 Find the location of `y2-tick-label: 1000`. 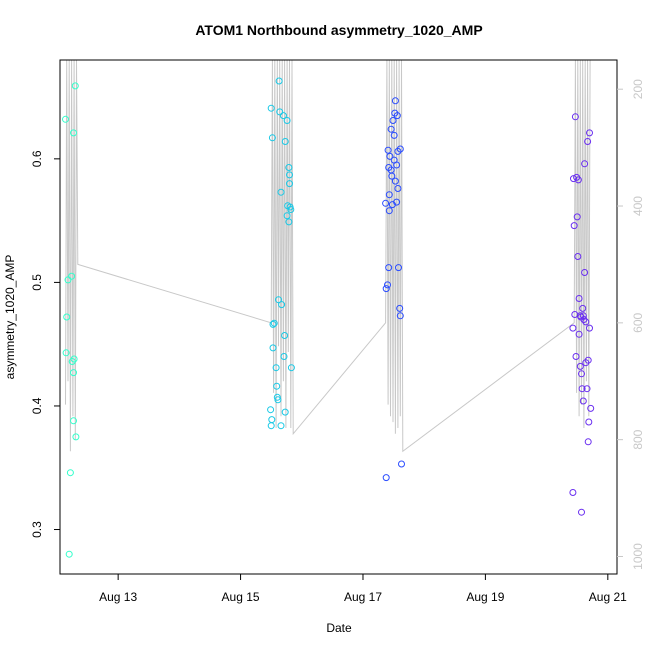

y2-tick-label: 1000 is located at coordinates (638, 556).